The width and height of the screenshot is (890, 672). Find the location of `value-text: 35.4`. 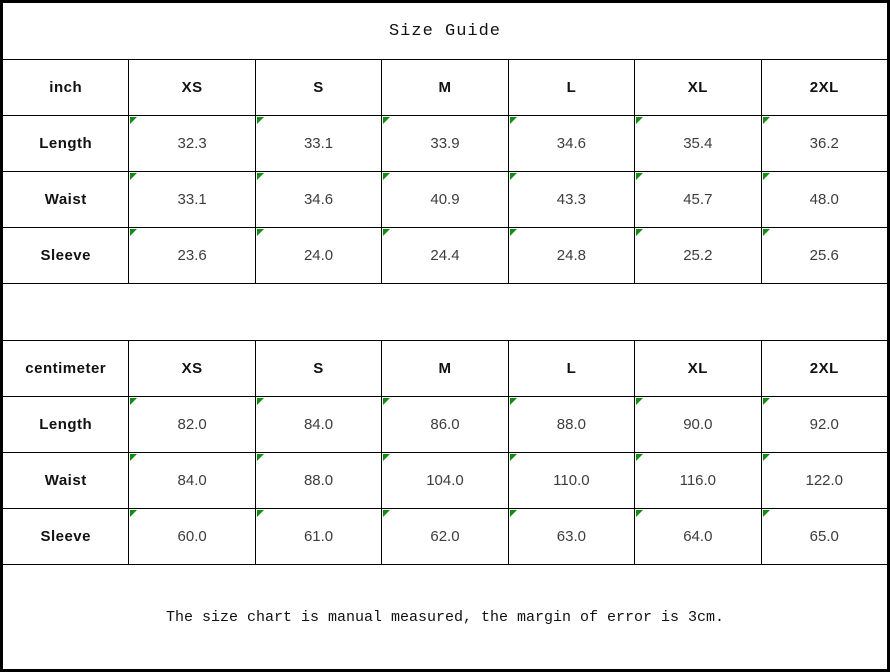

value-text: 35.4 is located at coordinates (698, 143).